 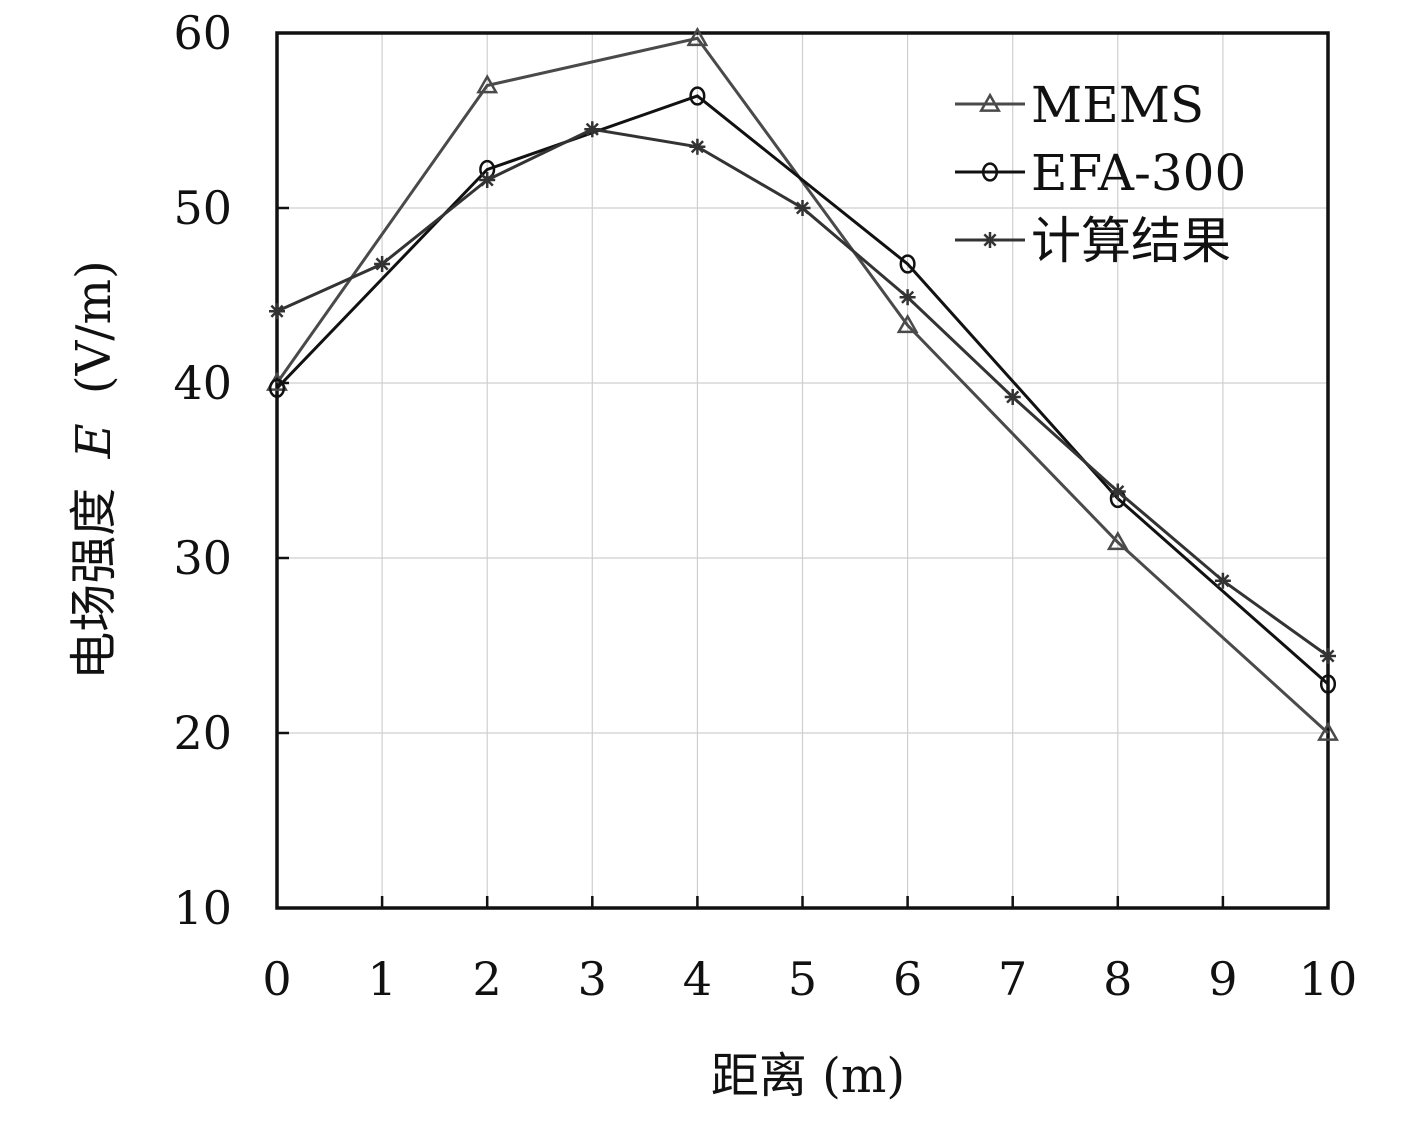 What do you see at coordinates (202, 908) in the screenshot?
I see `y-tick-label: 10` at bounding box center [202, 908].